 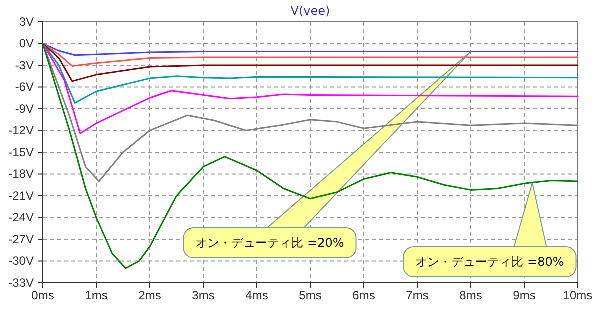 I want to click on x-tick-label: 3ms, so click(x=203, y=295).